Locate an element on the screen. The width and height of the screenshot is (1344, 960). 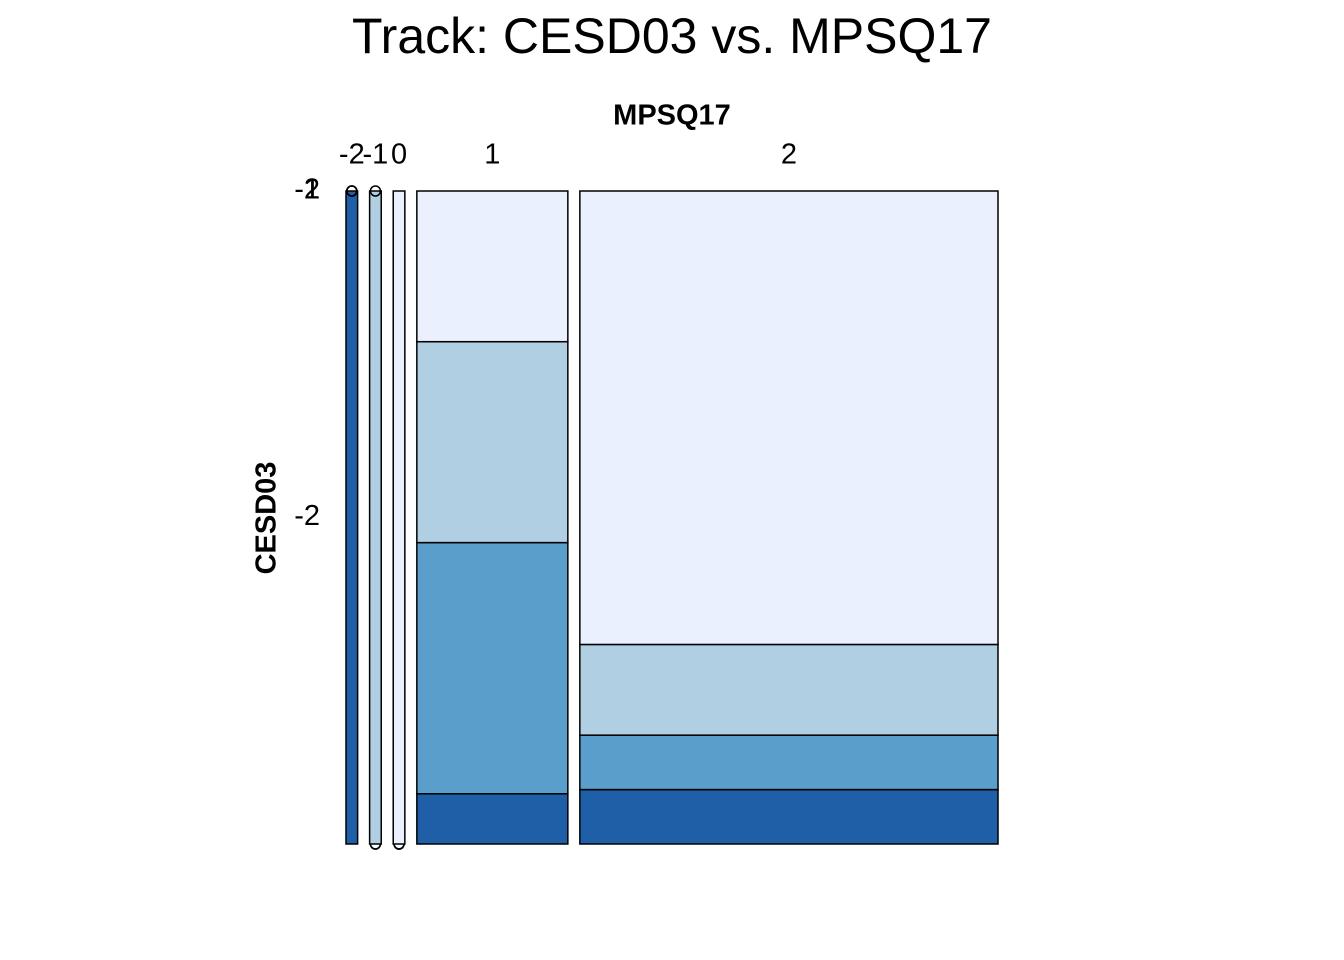
y-tick-label: 1 is located at coordinates (312, 190).